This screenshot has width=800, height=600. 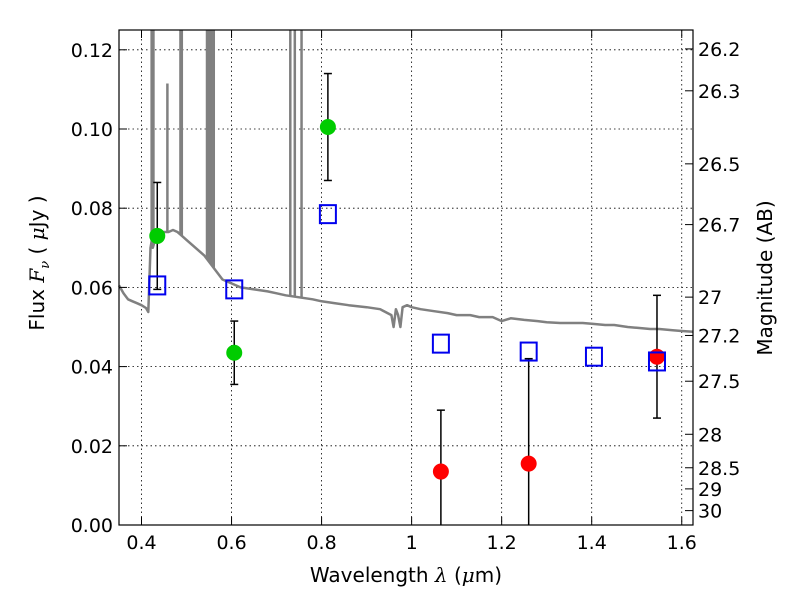 I want to click on mag-tick-label: 27.5, so click(x=719, y=382).